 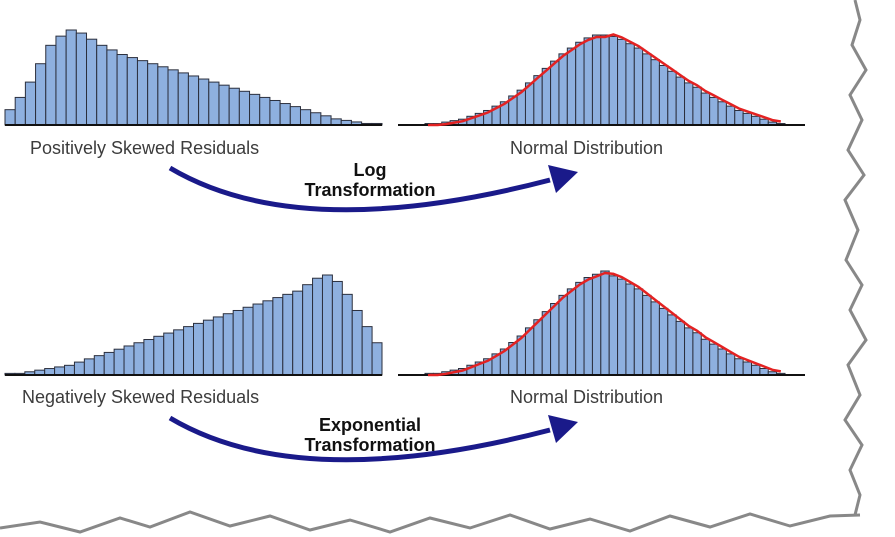 What do you see at coordinates (141, 397) in the screenshot?
I see `negatively-skewed-label: Negatively Skewed Residuals` at bounding box center [141, 397].